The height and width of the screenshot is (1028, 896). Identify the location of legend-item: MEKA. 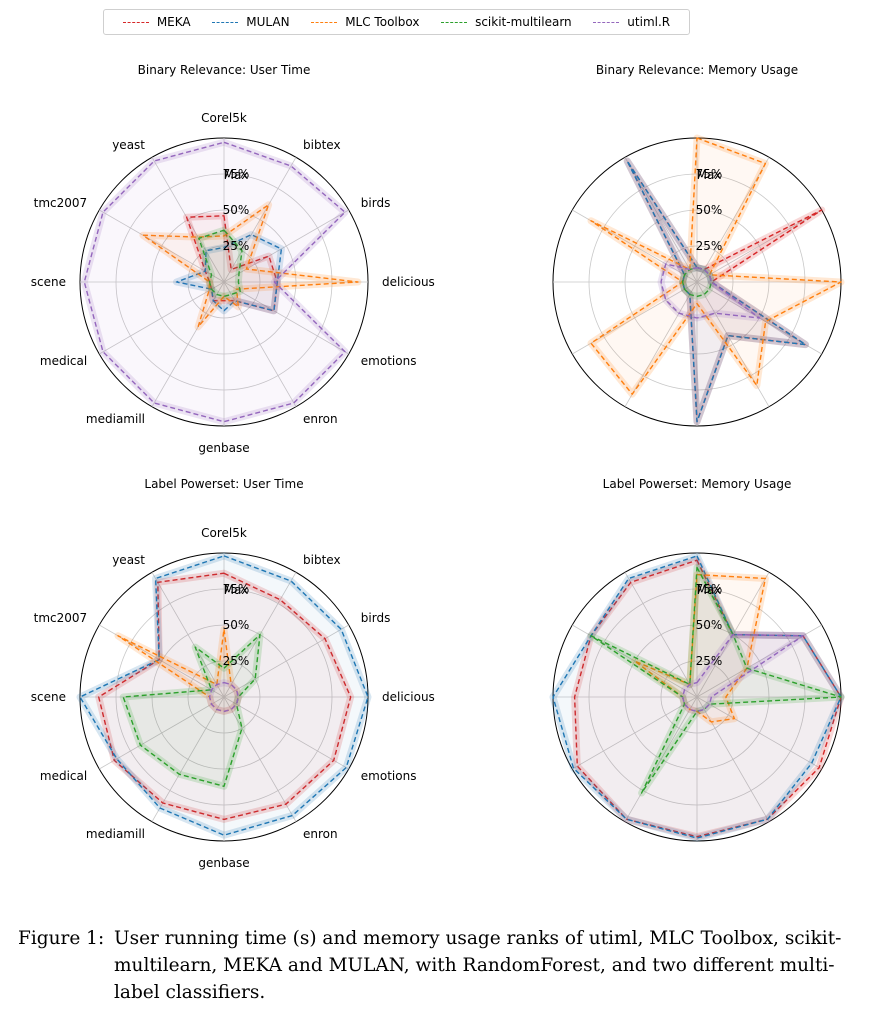
(156, 22).